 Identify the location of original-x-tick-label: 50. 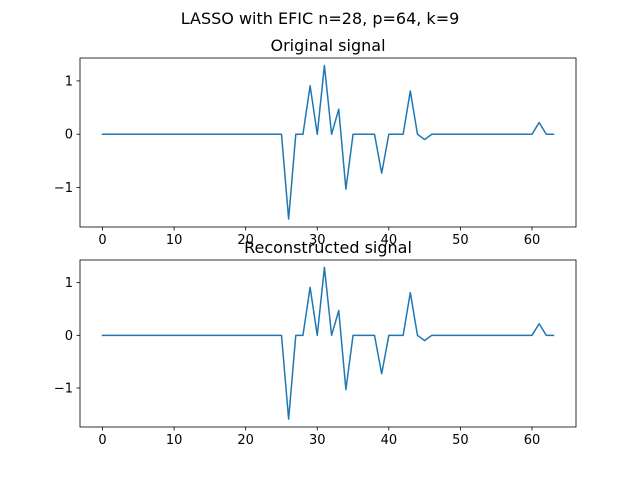
(460, 240).